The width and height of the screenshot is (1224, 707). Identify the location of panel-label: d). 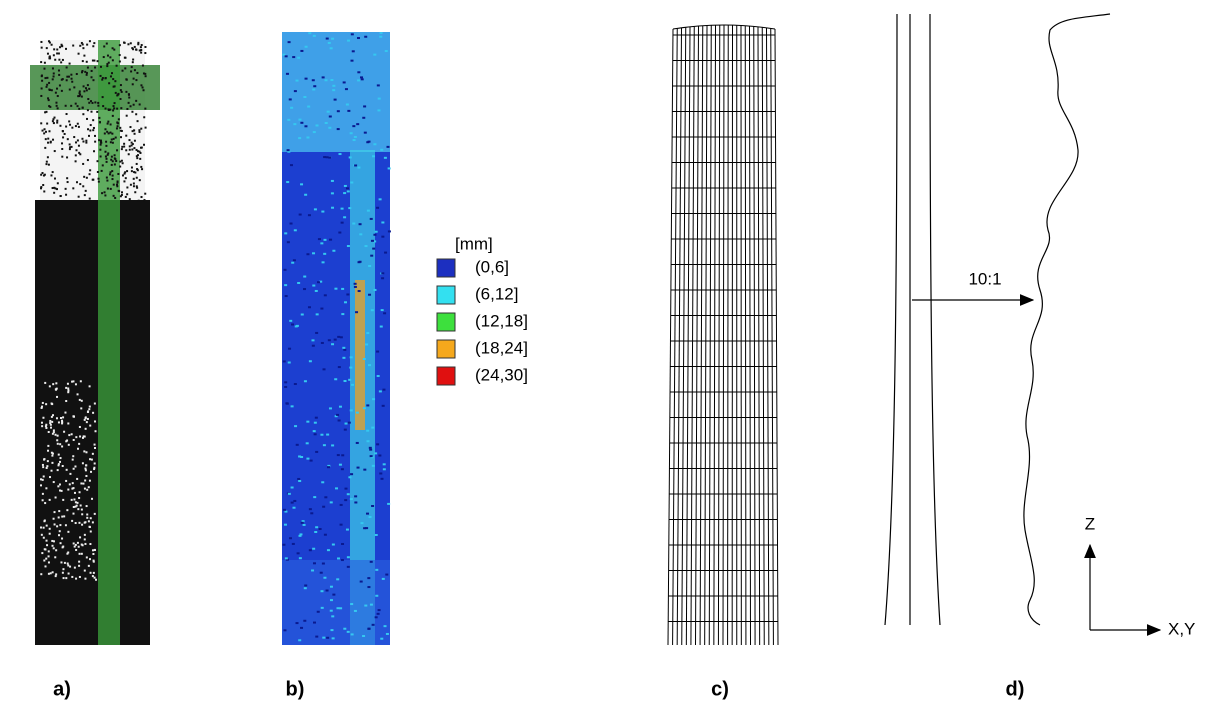
(1015, 689).